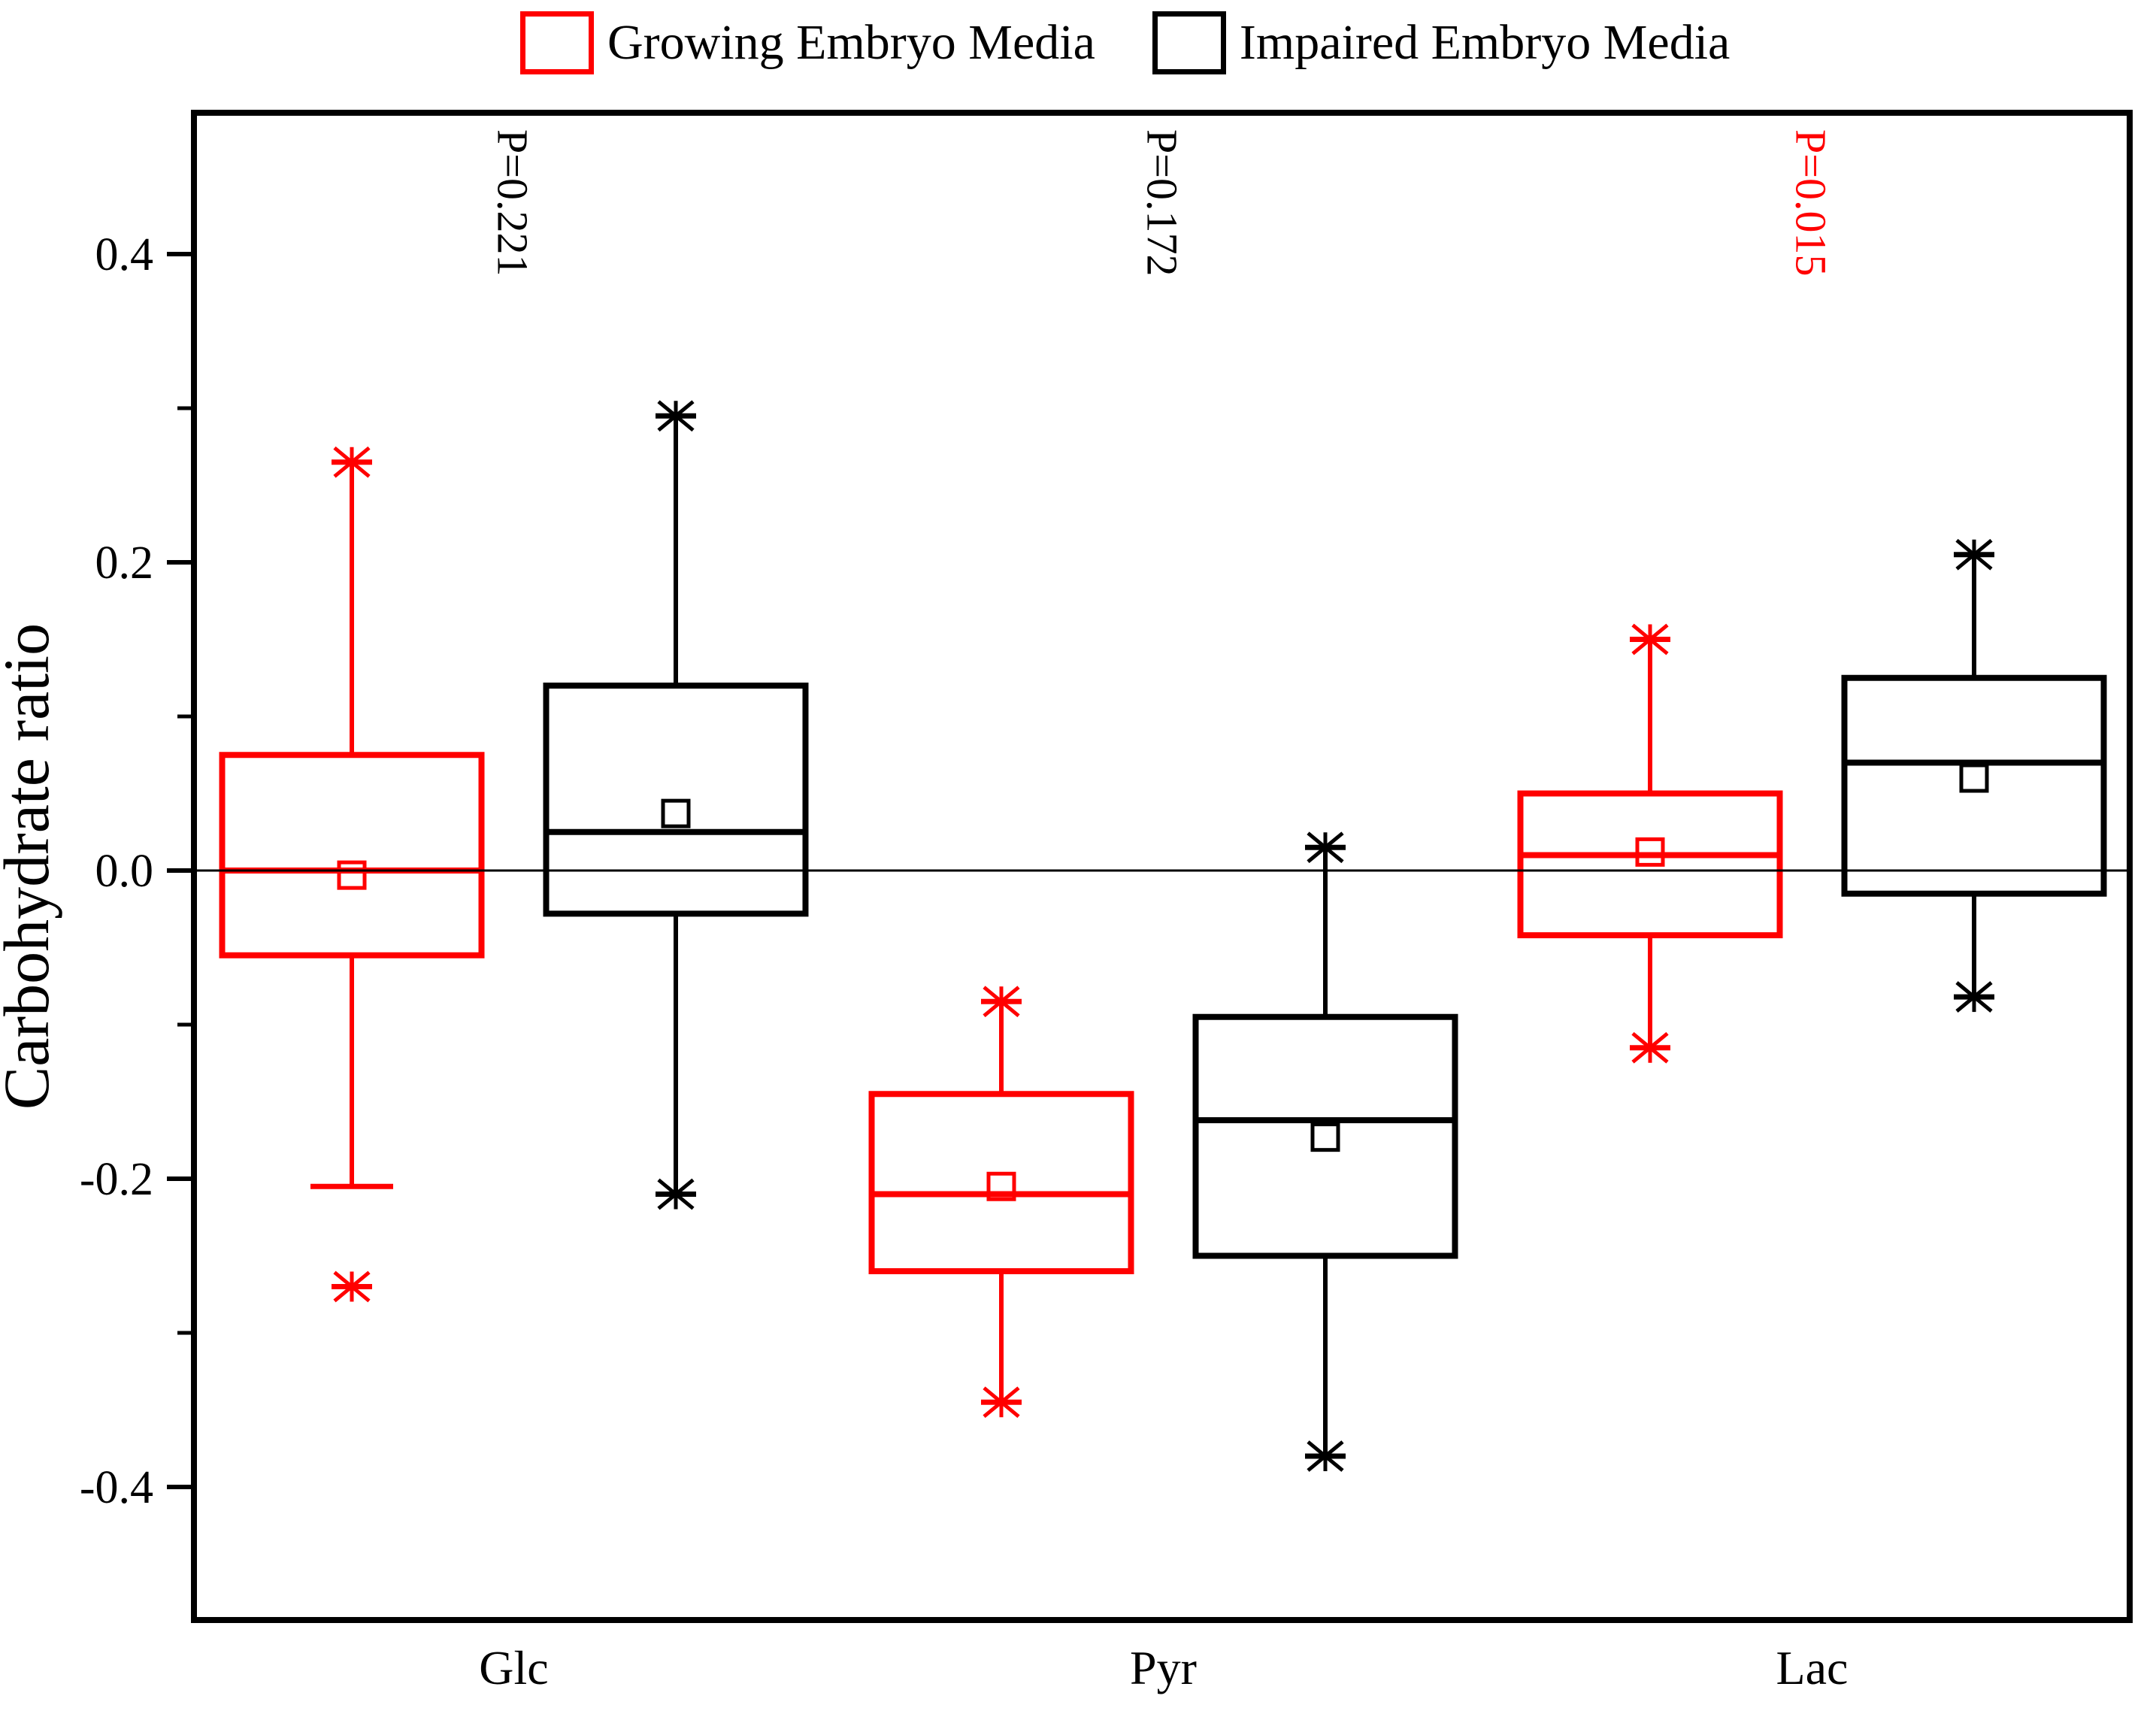 Image resolution: width=2156 pixels, height=1717 pixels. I want to click on p-value-lac: P=0.015, so click(1811, 203).